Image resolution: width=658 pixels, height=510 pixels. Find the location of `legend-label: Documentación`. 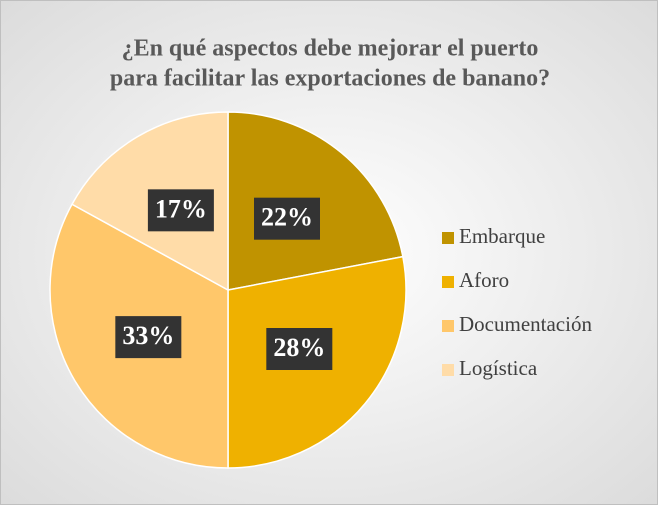

legend-label: Documentación is located at coordinates (525, 324).